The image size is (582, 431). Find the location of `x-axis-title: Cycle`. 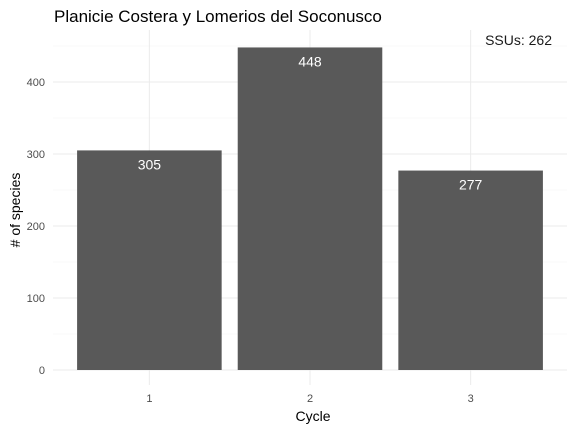

x-axis-title: Cycle is located at coordinates (312, 416).